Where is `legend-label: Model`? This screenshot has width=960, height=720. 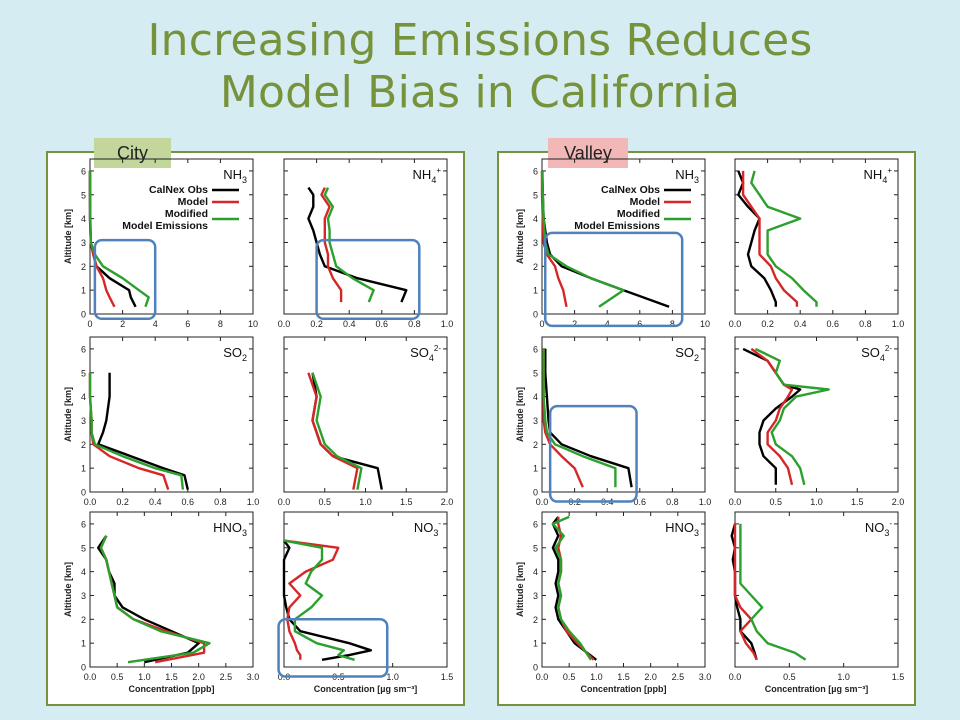 legend-label: Model is located at coordinates (645, 202).